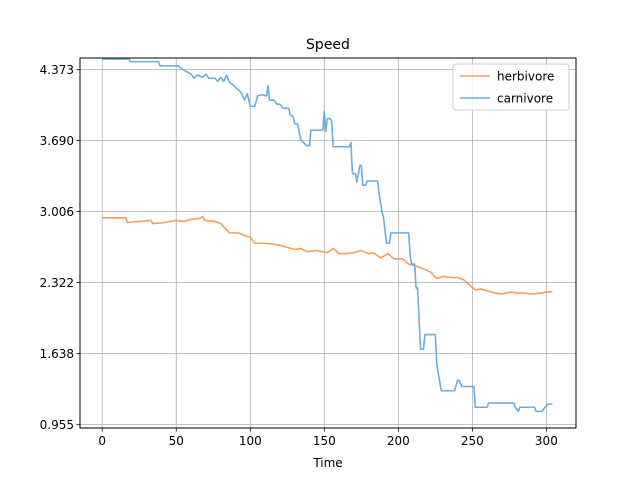 This screenshot has height=480, width=640. I want to click on legend: herbivore carnivore, so click(511, 87).